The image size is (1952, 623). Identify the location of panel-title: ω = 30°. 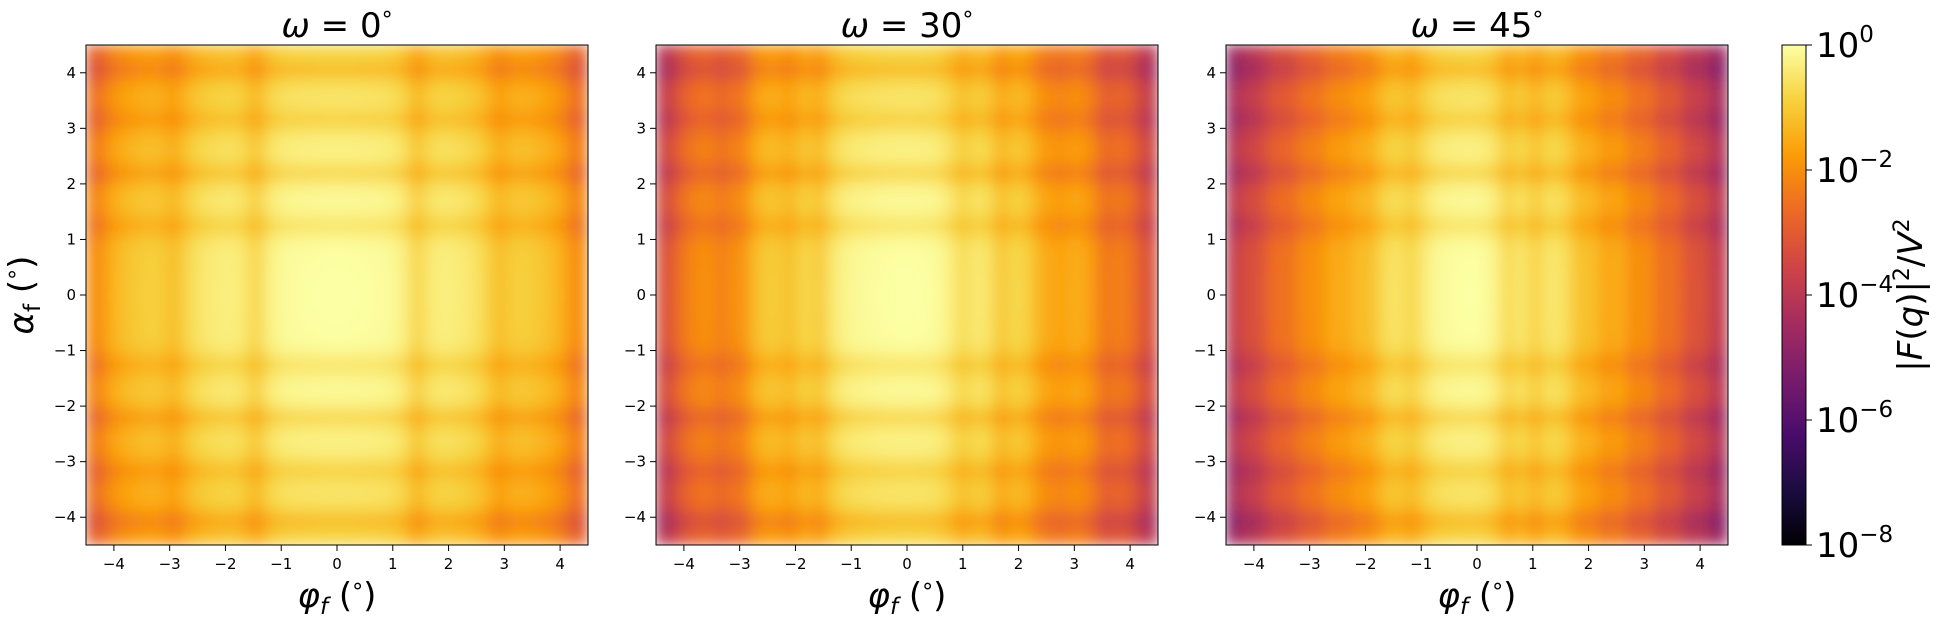
(907, 26).